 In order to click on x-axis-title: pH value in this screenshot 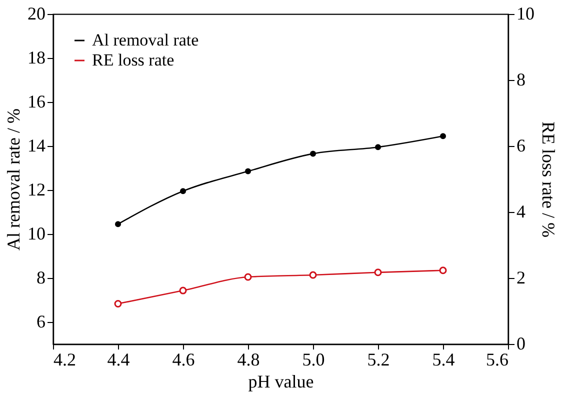, I will do `click(281, 382)`.